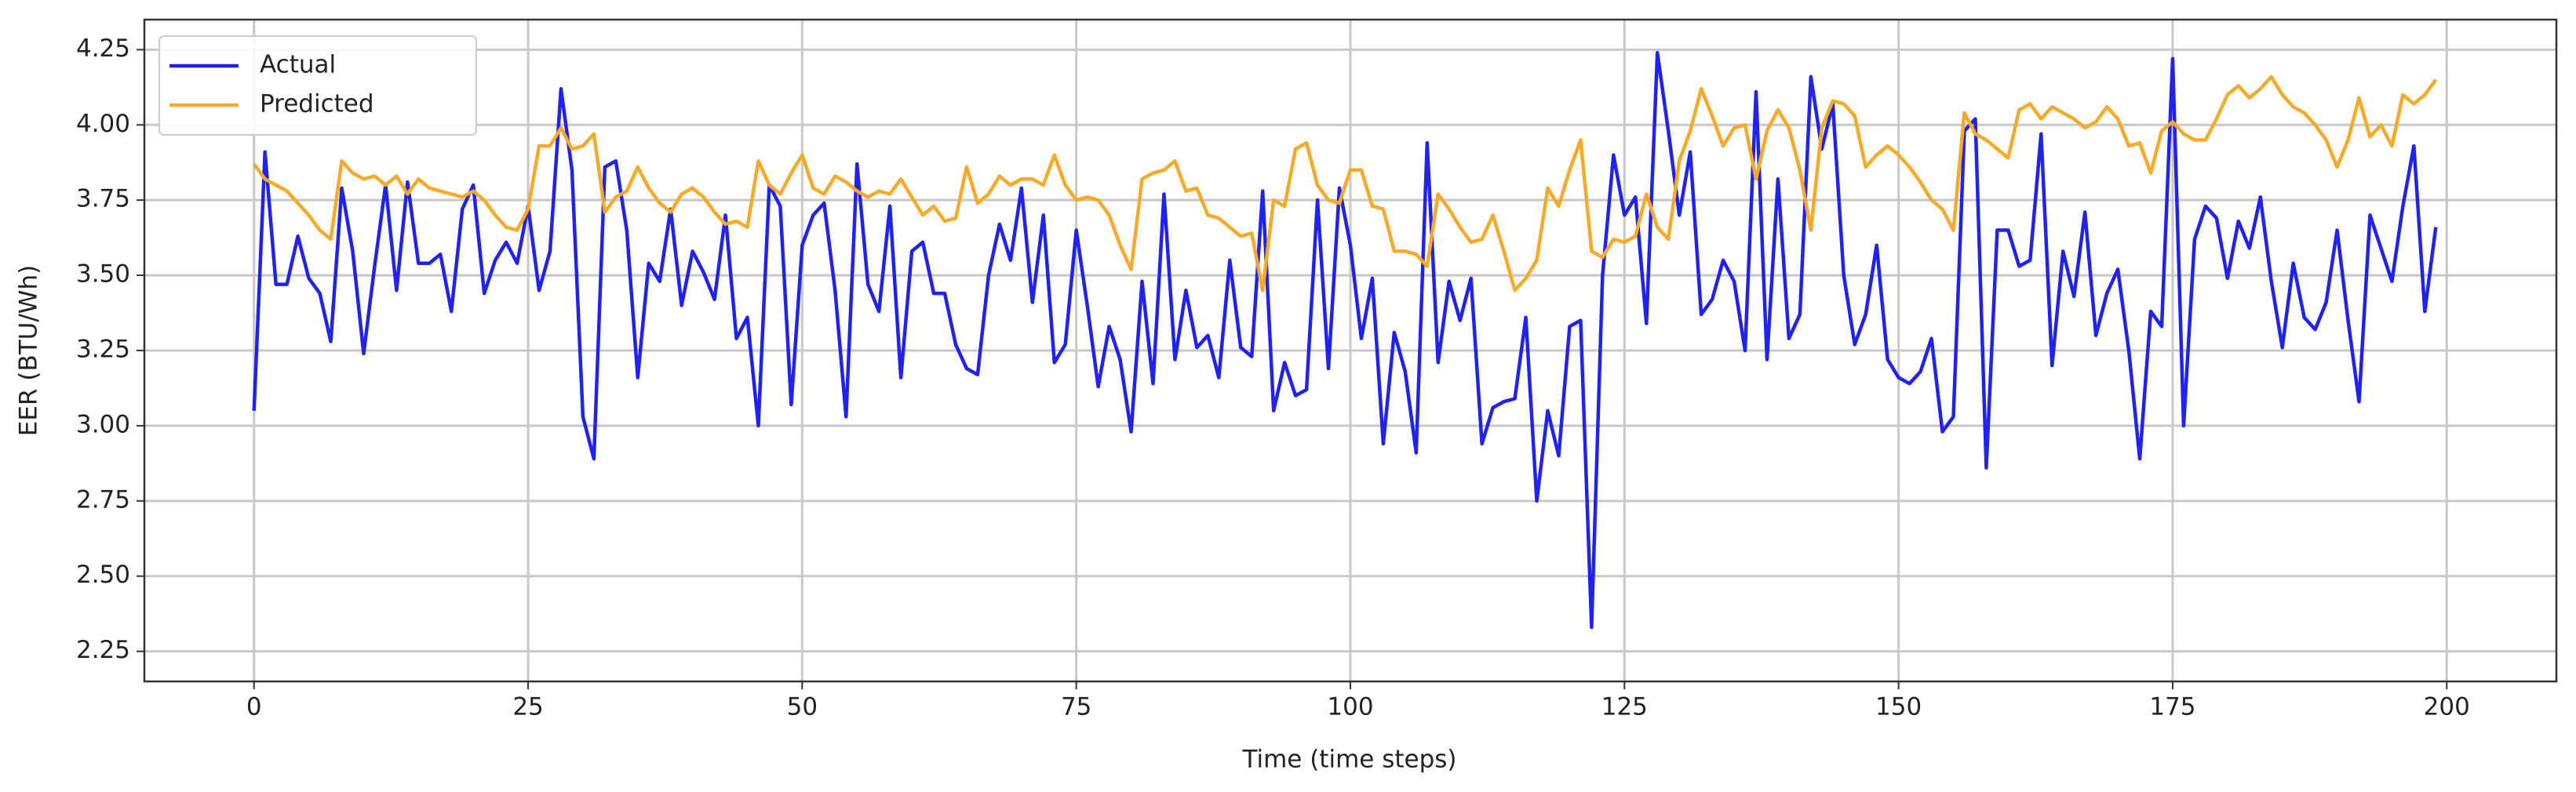 This screenshot has height=792, width=2576. Describe the element at coordinates (103, 199) in the screenshot. I see `y-tick-label: 3.75` at that location.